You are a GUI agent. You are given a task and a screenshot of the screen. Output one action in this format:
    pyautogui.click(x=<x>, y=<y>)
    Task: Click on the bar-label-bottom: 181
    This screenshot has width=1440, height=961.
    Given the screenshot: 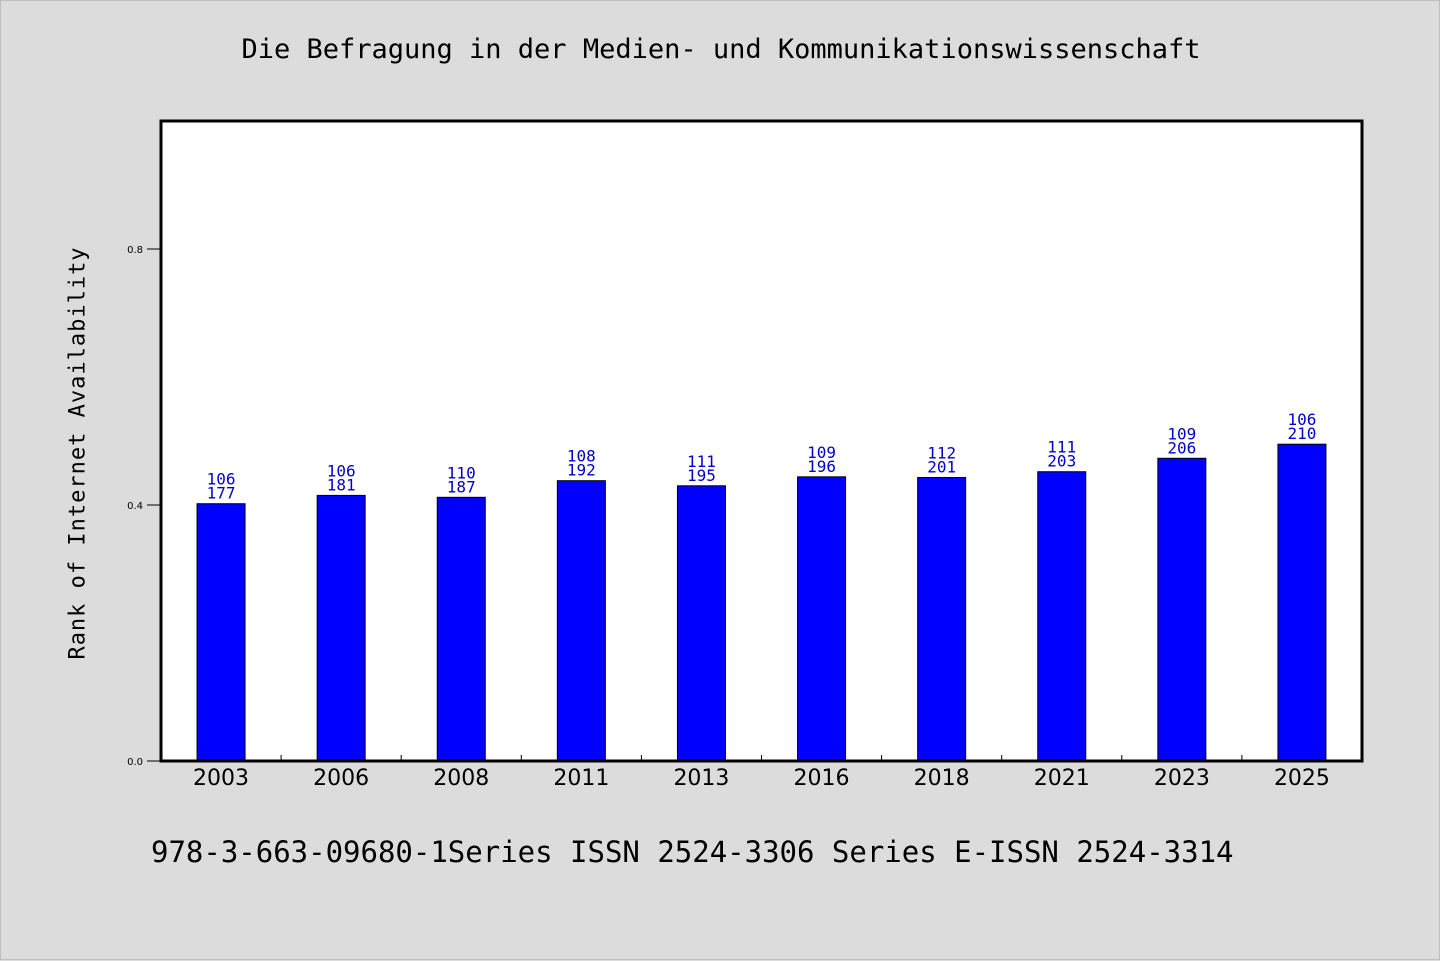 What is the action you would take?
    pyautogui.click(x=341, y=484)
    